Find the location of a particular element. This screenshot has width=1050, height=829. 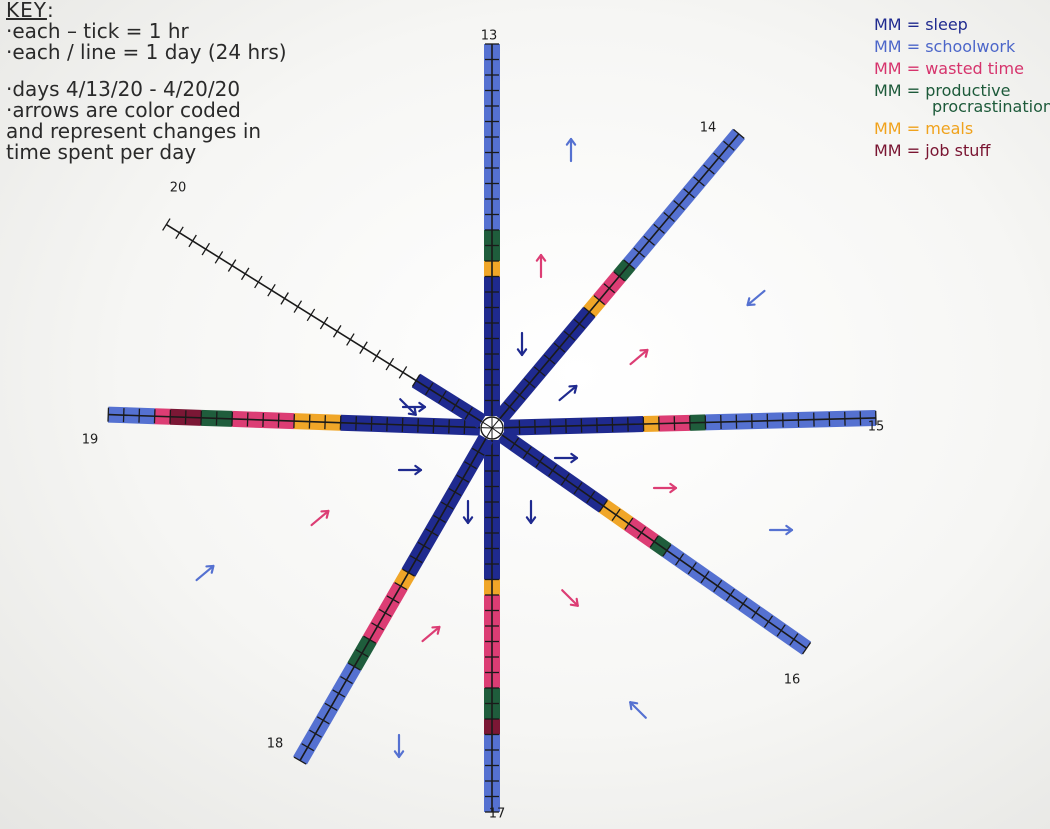

legend-label: = job stuff is located at coordinates (948, 150).